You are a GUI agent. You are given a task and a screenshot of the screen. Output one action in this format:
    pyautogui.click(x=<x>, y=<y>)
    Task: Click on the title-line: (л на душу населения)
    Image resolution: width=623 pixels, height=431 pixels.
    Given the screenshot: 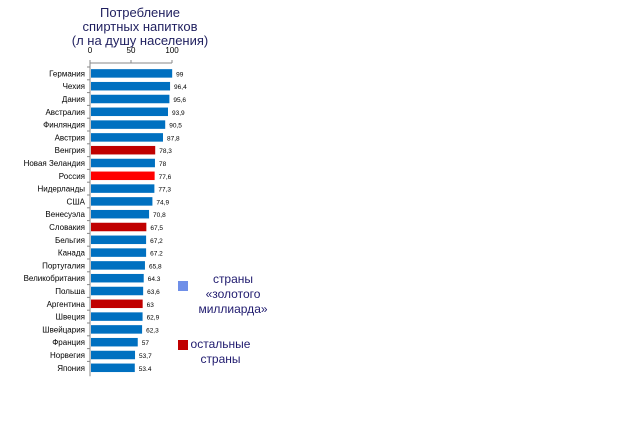 What is the action you would take?
    pyautogui.click(x=140, y=40)
    